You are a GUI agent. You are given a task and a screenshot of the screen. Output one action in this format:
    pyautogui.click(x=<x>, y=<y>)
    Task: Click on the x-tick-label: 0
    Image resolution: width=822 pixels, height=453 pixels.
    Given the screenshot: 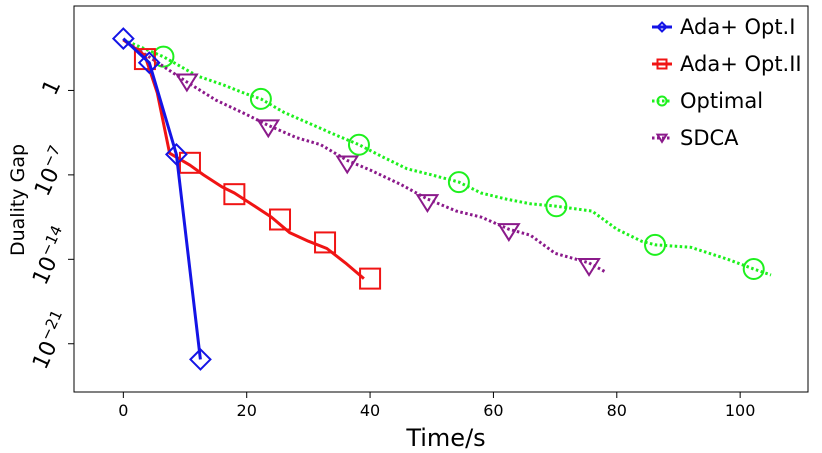 What is the action you would take?
    pyautogui.click(x=123, y=410)
    